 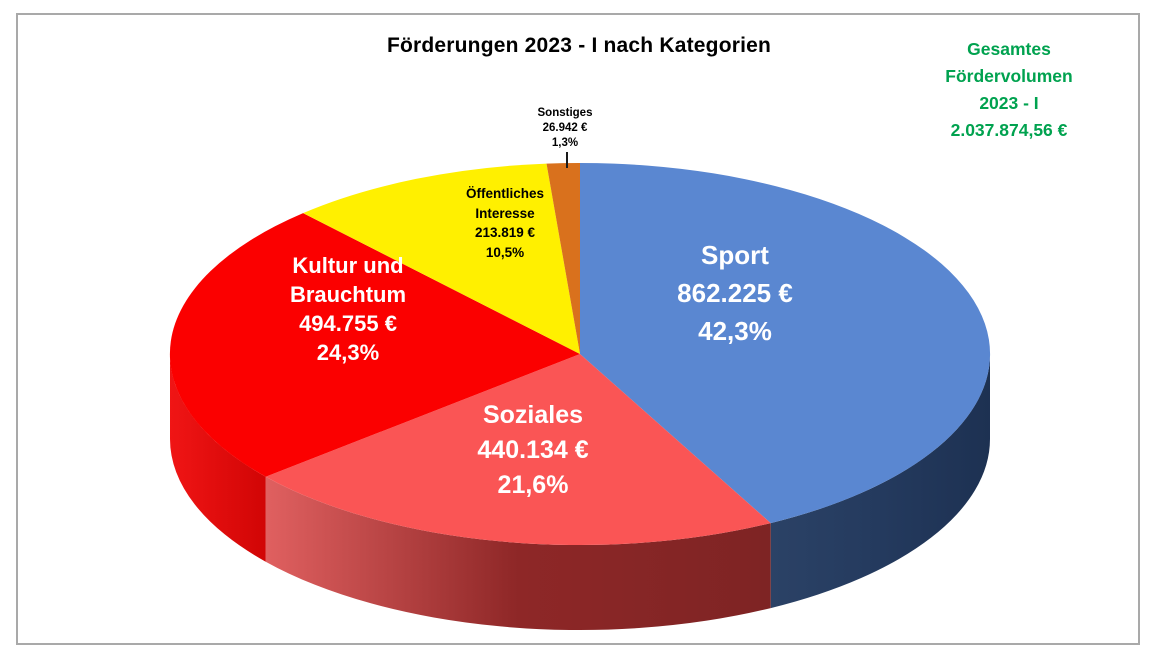 I want to click on slice-name: Kultur und Brauchtum, so click(x=348, y=280).